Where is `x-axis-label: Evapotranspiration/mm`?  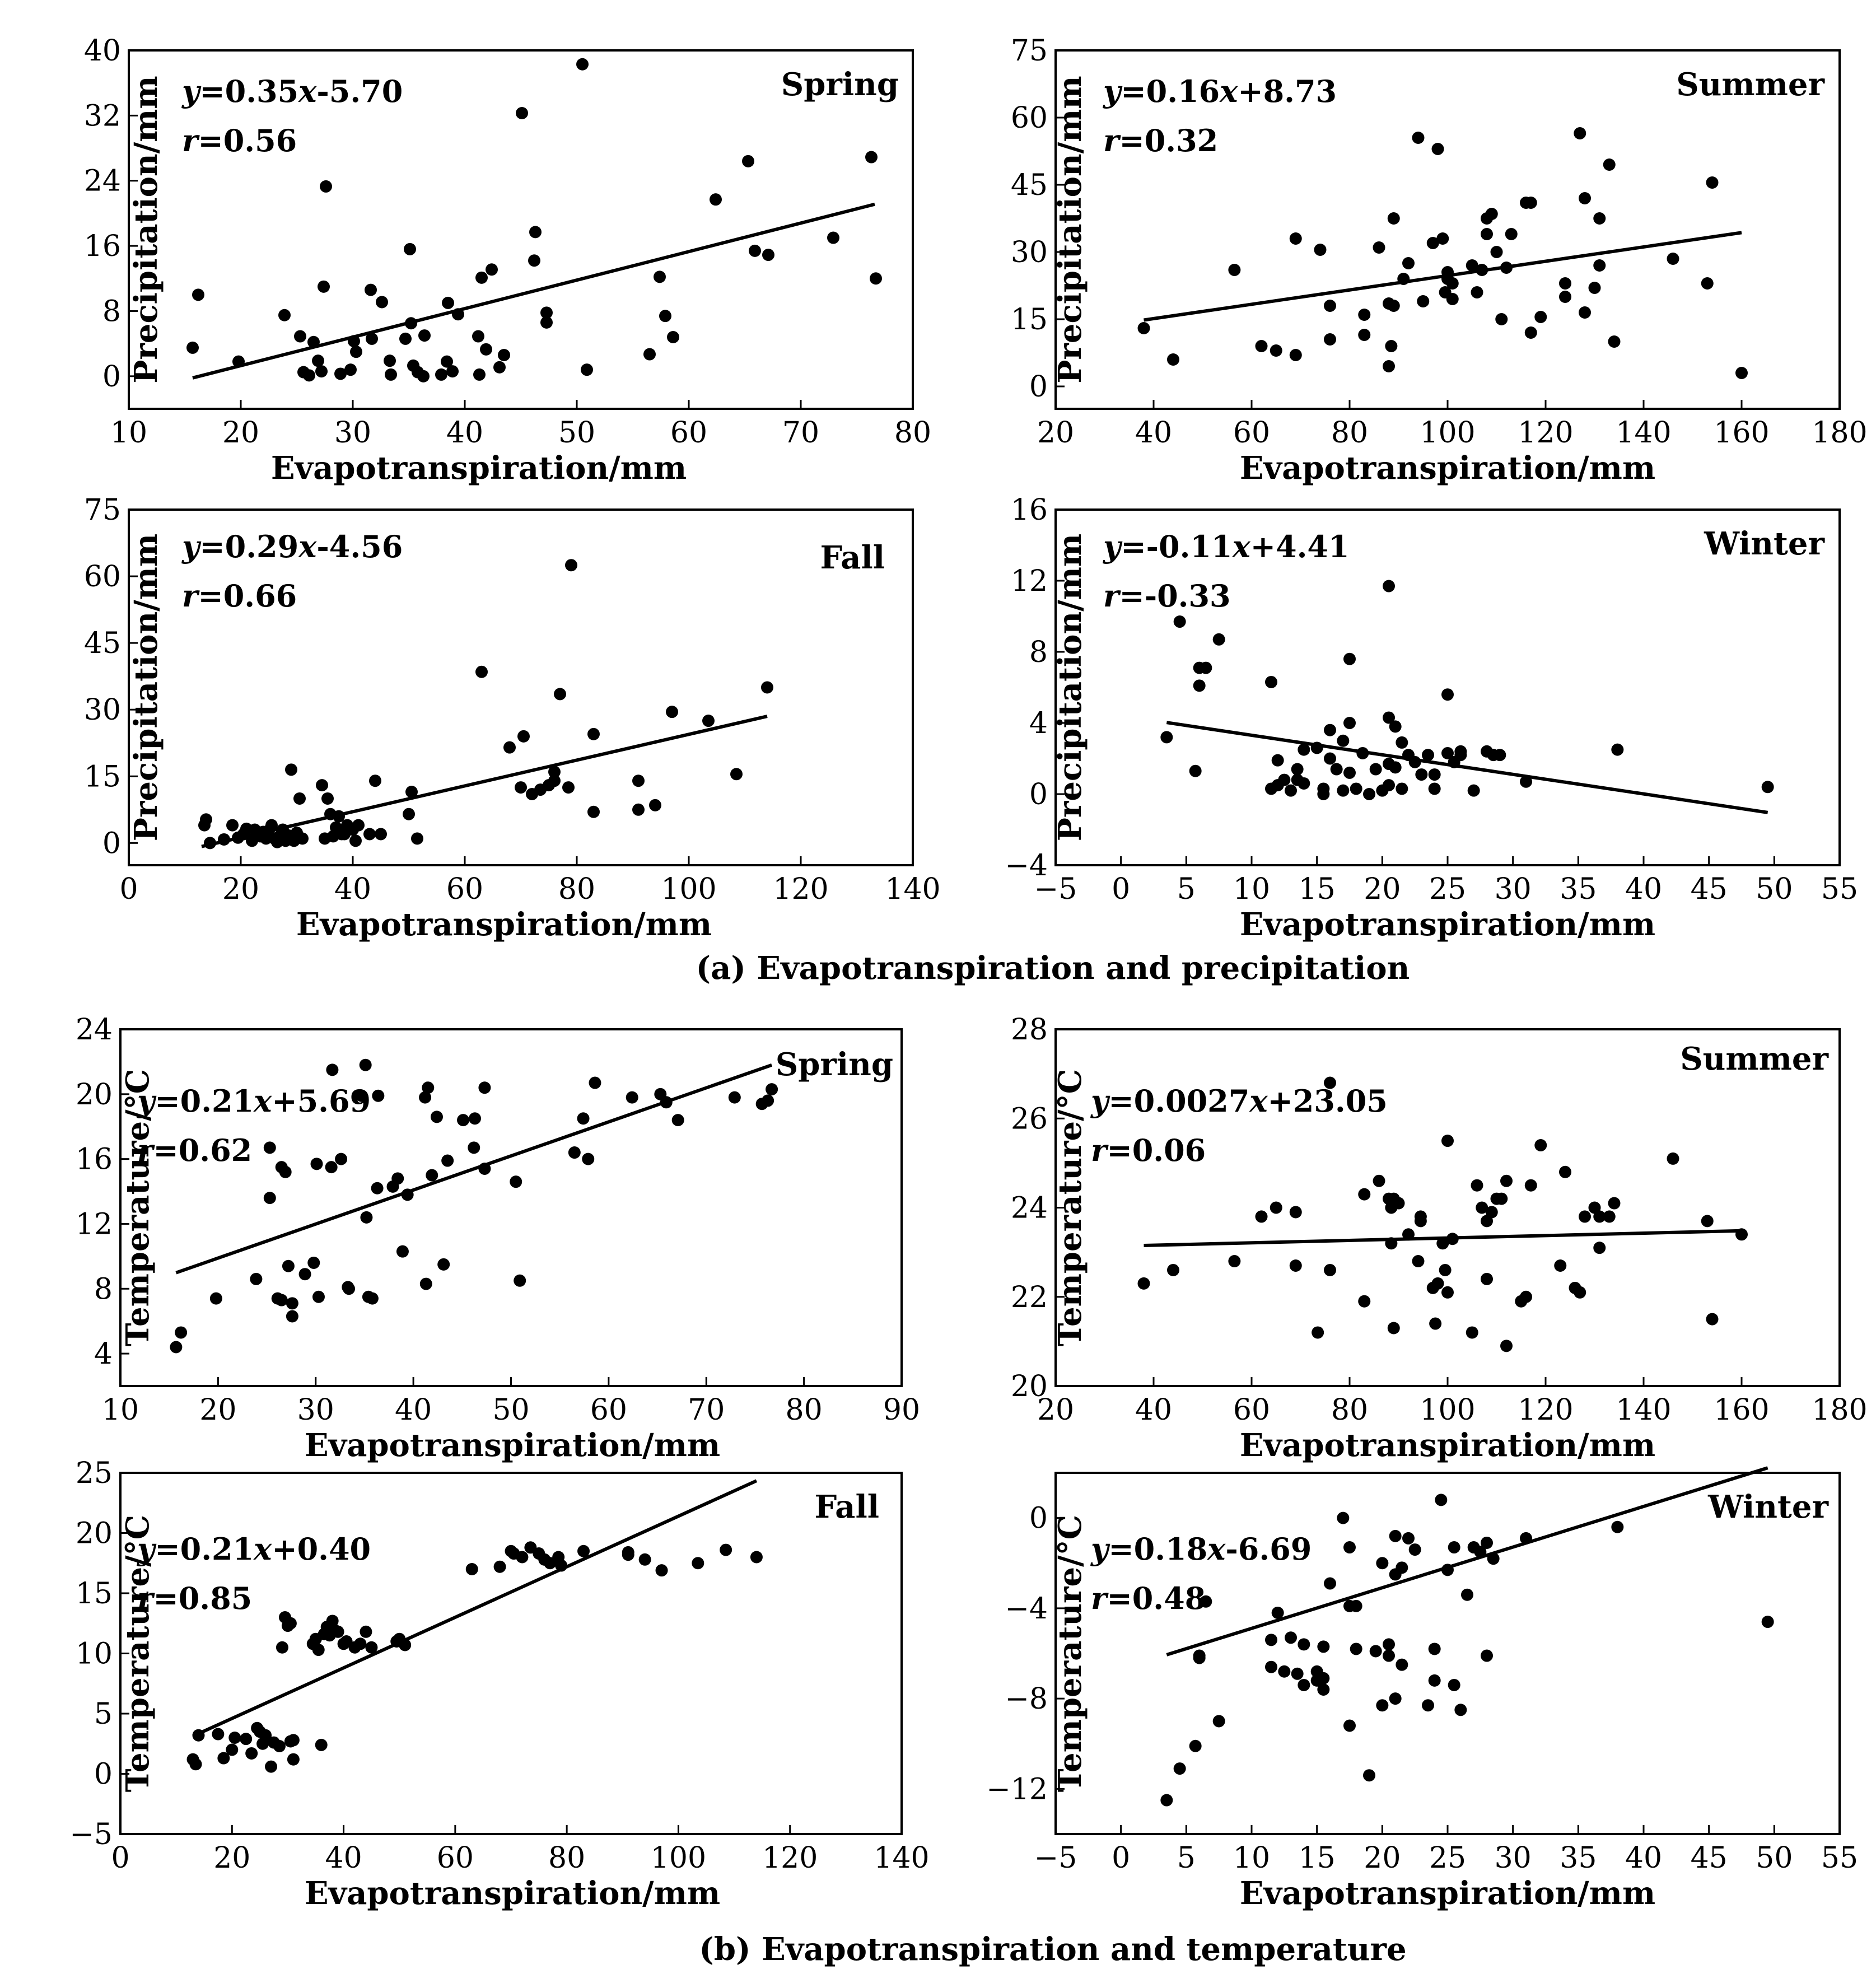
x-axis-label: Evapotranspiration/mm is located at coordinates (1448, 469).